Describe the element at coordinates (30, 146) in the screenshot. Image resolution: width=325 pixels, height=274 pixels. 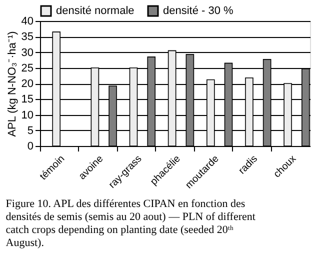
I see `y-tick-label: 0` at that location.